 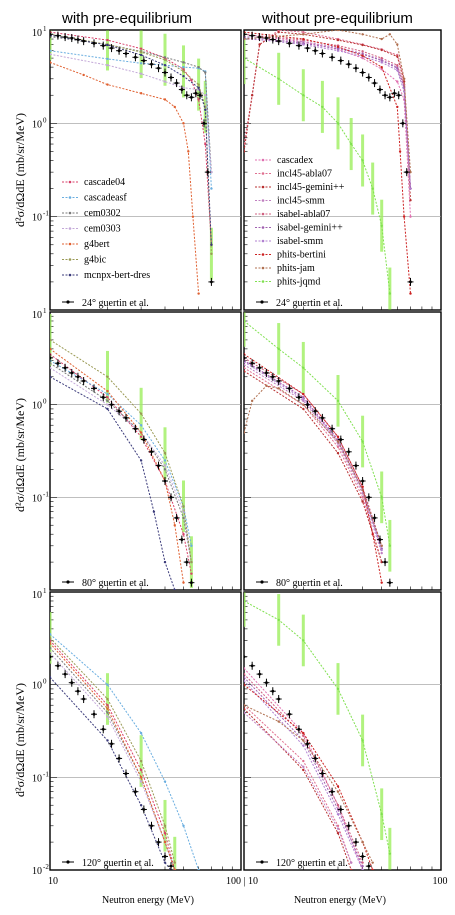 I want to click on series-line-isabel-abla07, so click(x=327, y=111).